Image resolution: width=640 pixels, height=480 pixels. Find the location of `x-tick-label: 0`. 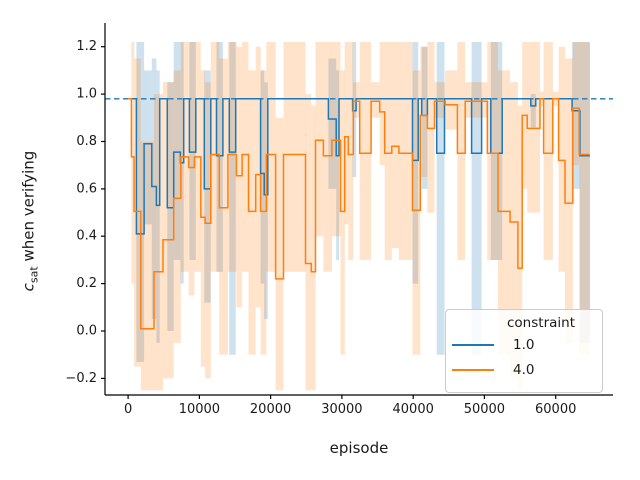

x-tick-label: 0 is located at coordinates (128, 409).